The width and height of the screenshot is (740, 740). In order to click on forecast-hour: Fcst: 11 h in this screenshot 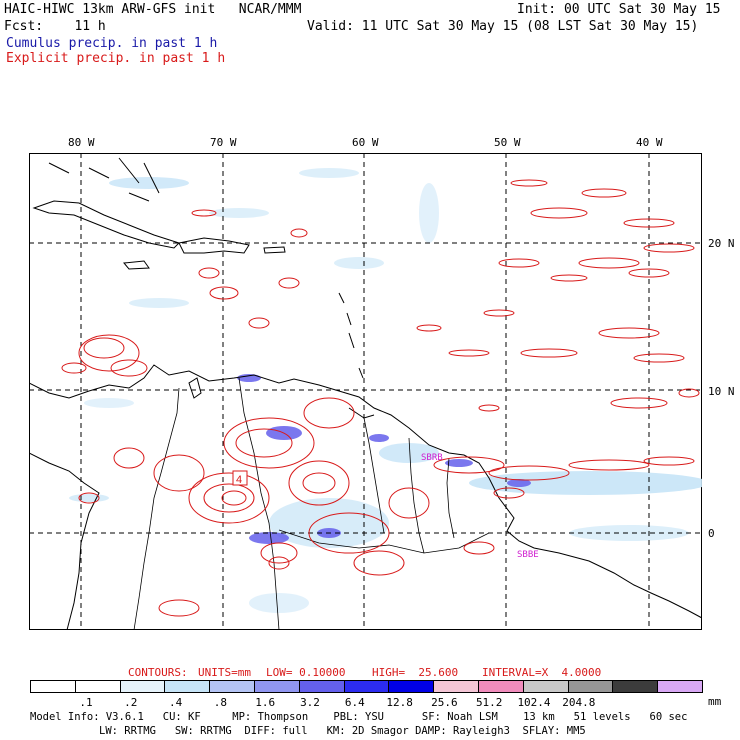, I will do `click(55, 26)`.